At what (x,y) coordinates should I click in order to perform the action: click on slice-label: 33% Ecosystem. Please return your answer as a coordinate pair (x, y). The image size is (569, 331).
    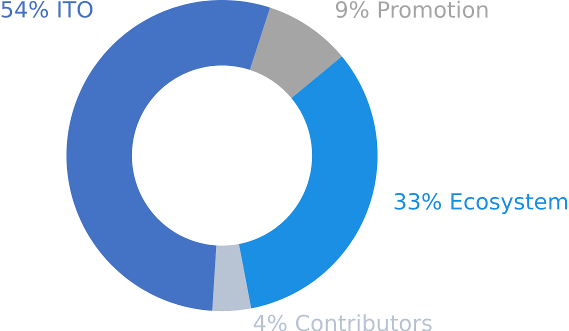
    Looking at the image, I should click on (481, 203).